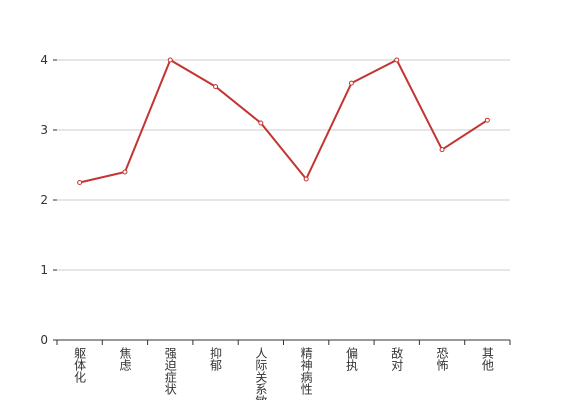 The height and width of the screenshot is (400, 567). I want to click on y-tick-label: 4, so click(44, 60).